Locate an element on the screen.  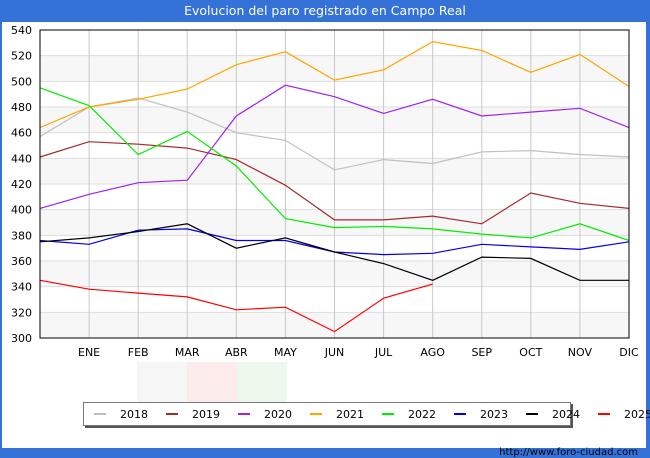
y-tick-label: 480 is located at coordinates (21, 107).